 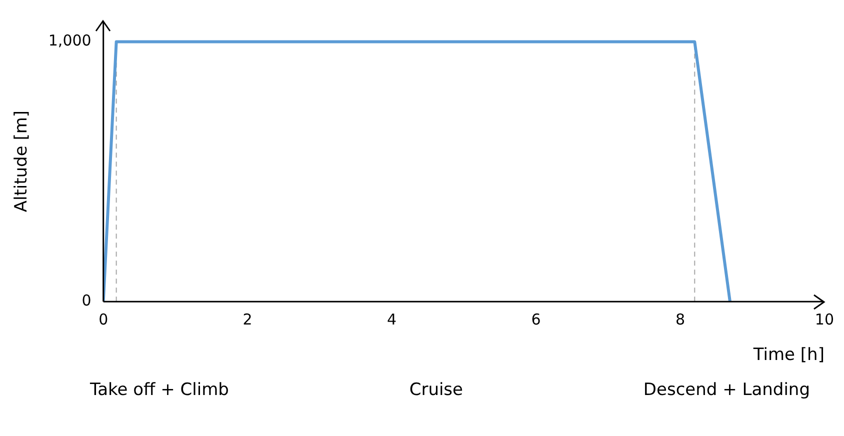 What do you see at coordinates (70, 41) in the screenshot?
I see `y-tick-label: 1,000` at bounding box center [70, 41].